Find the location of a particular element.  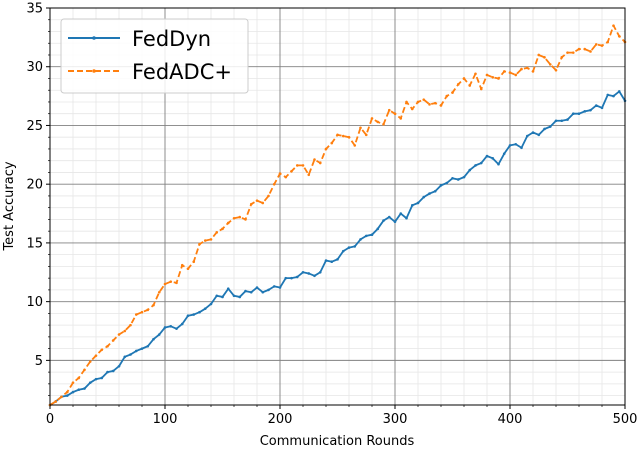

x-axis-label: Communication Rounds is located at coordinates (337, 441).